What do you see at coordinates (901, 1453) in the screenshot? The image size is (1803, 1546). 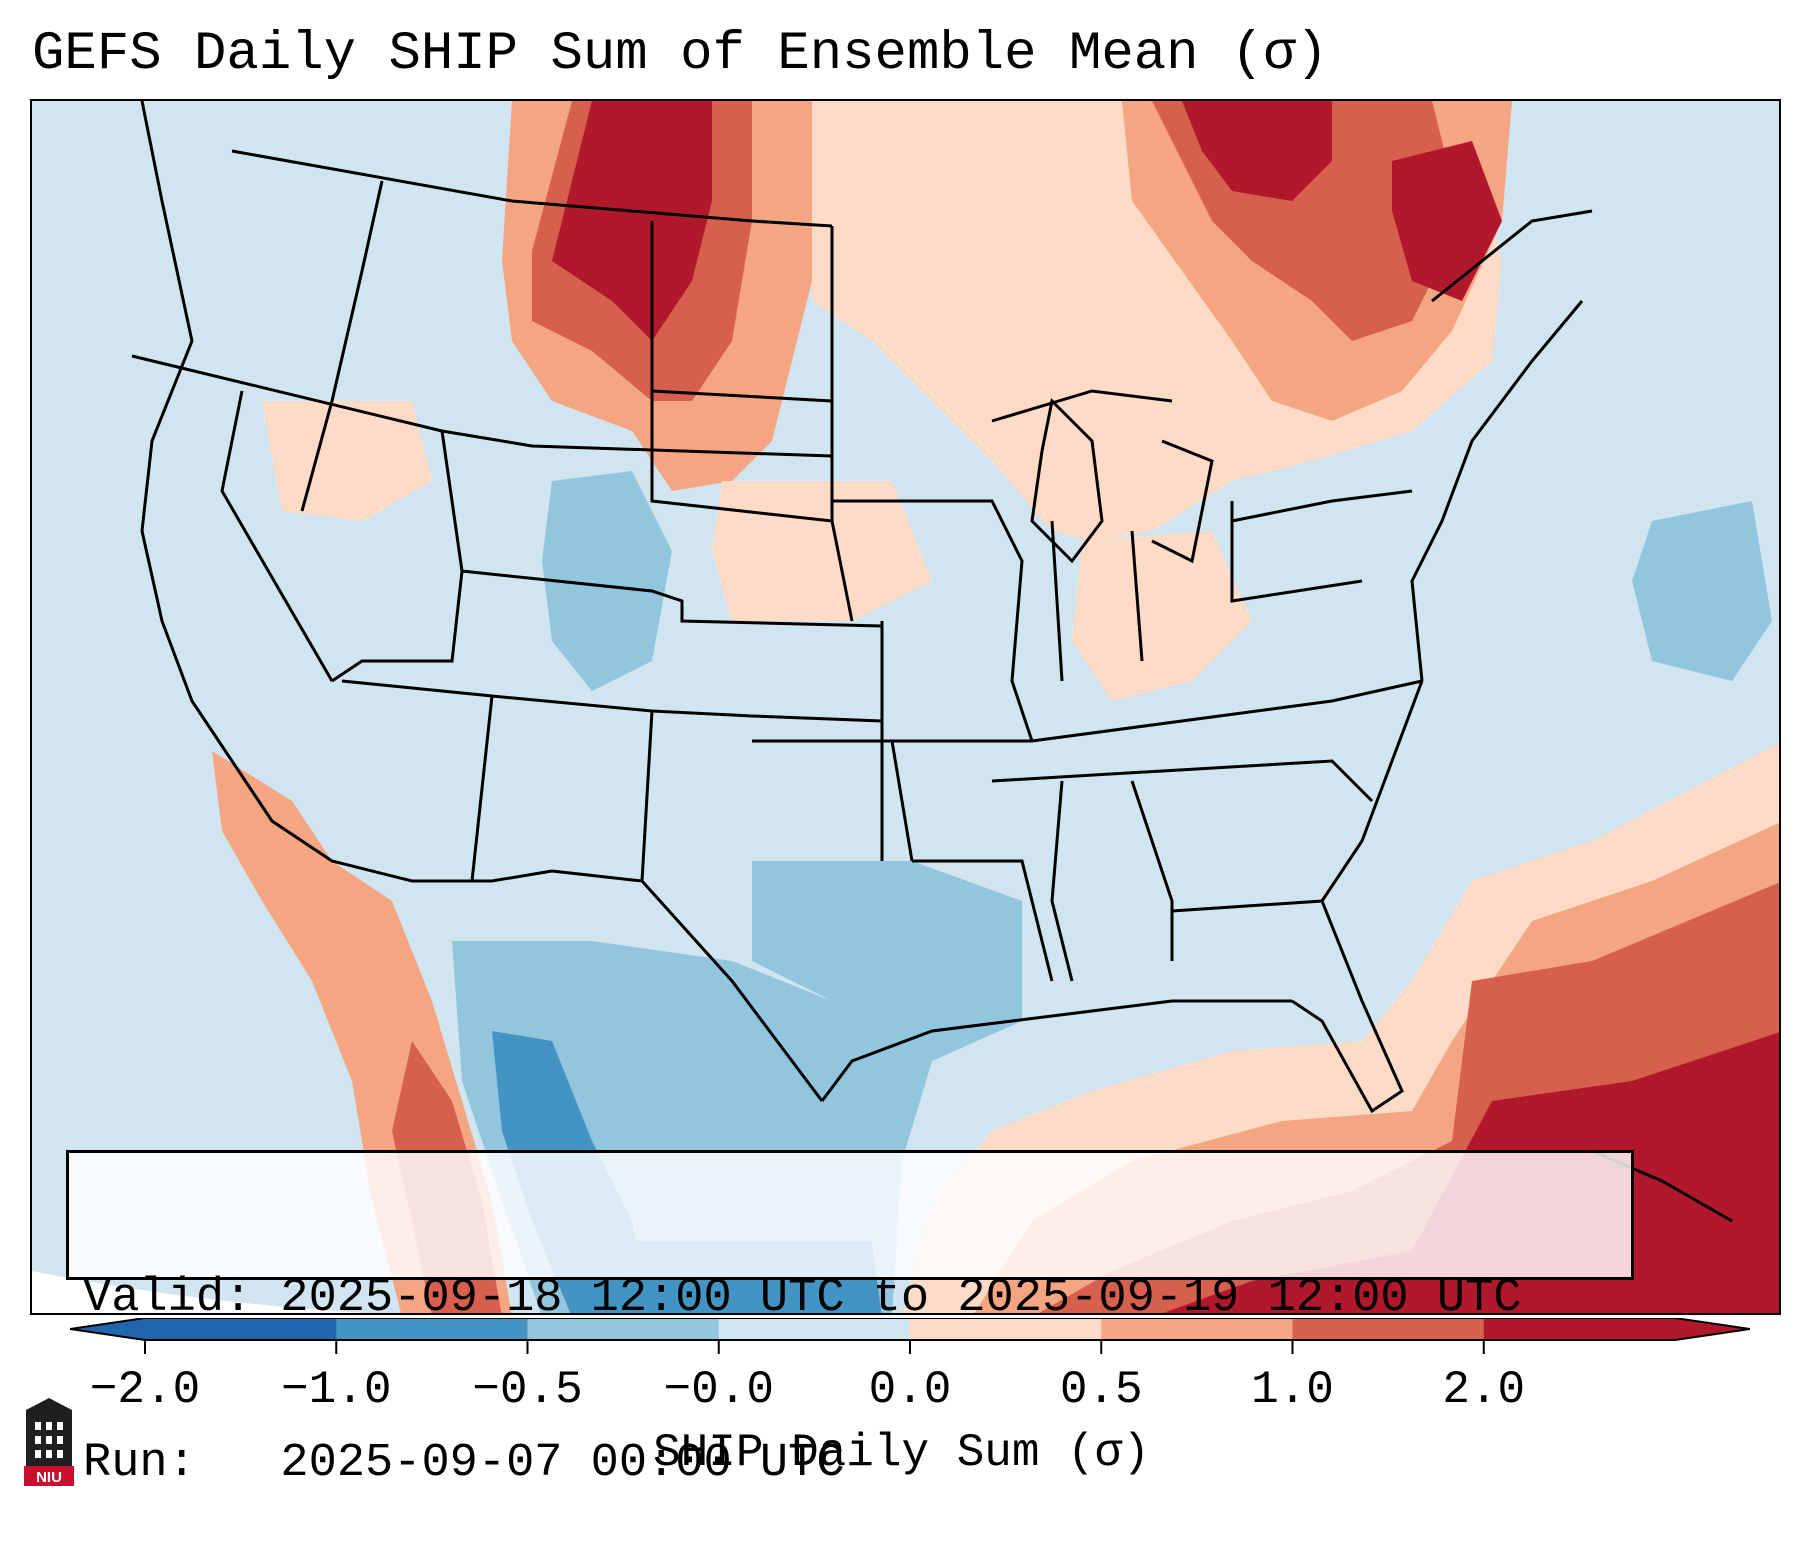 I see `colorbar-label: SHIP Daily Sum (σ)` at bounding box center [901, 1453].